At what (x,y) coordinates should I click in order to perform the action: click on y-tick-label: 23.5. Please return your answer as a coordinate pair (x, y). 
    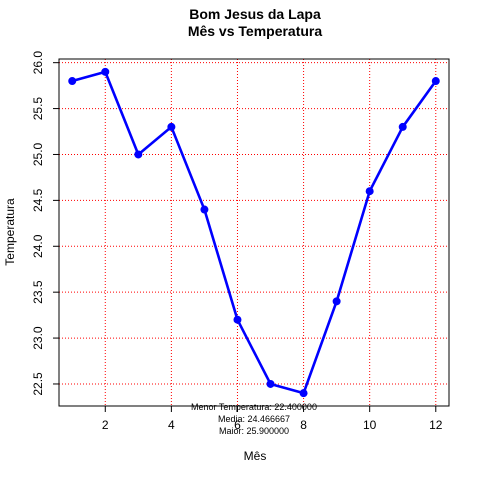
    Looking at the image, I should click on (38, 292).